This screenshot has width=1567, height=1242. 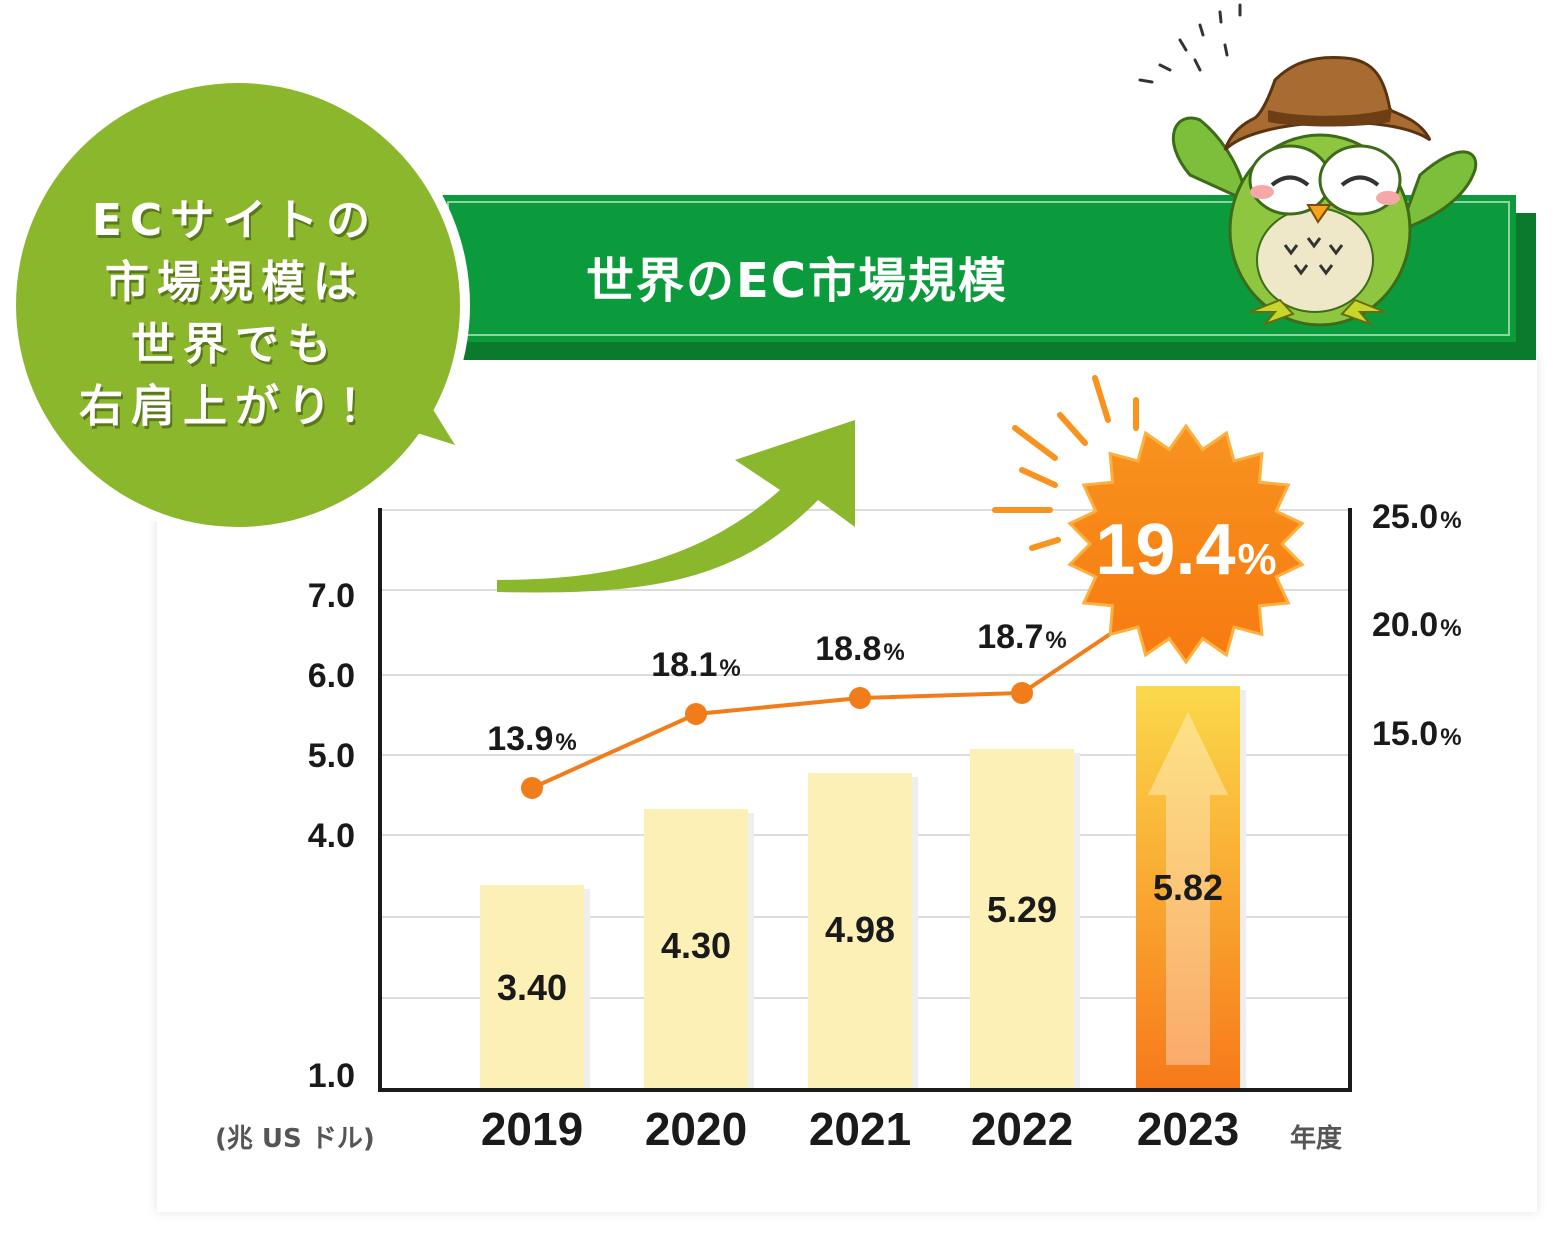 I want to click on highlight-badge: 19.4%, so click(x=1148, y=520).